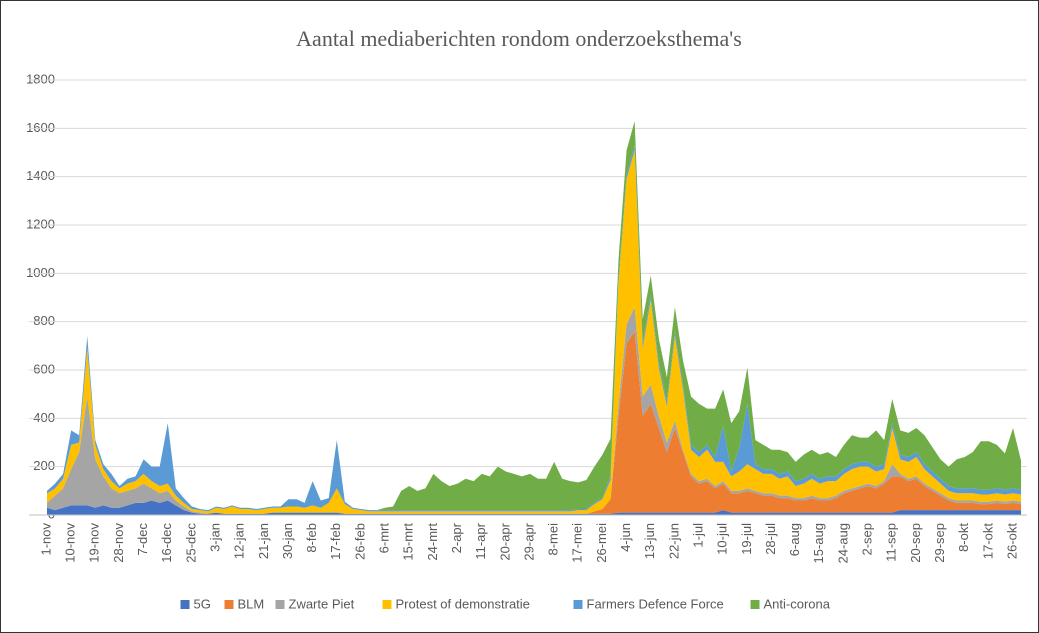  What do you see at coordinates (214, 537) in the screenshot?
I see `x-tick-label: 3-jan` at bounding box center [214, 537].